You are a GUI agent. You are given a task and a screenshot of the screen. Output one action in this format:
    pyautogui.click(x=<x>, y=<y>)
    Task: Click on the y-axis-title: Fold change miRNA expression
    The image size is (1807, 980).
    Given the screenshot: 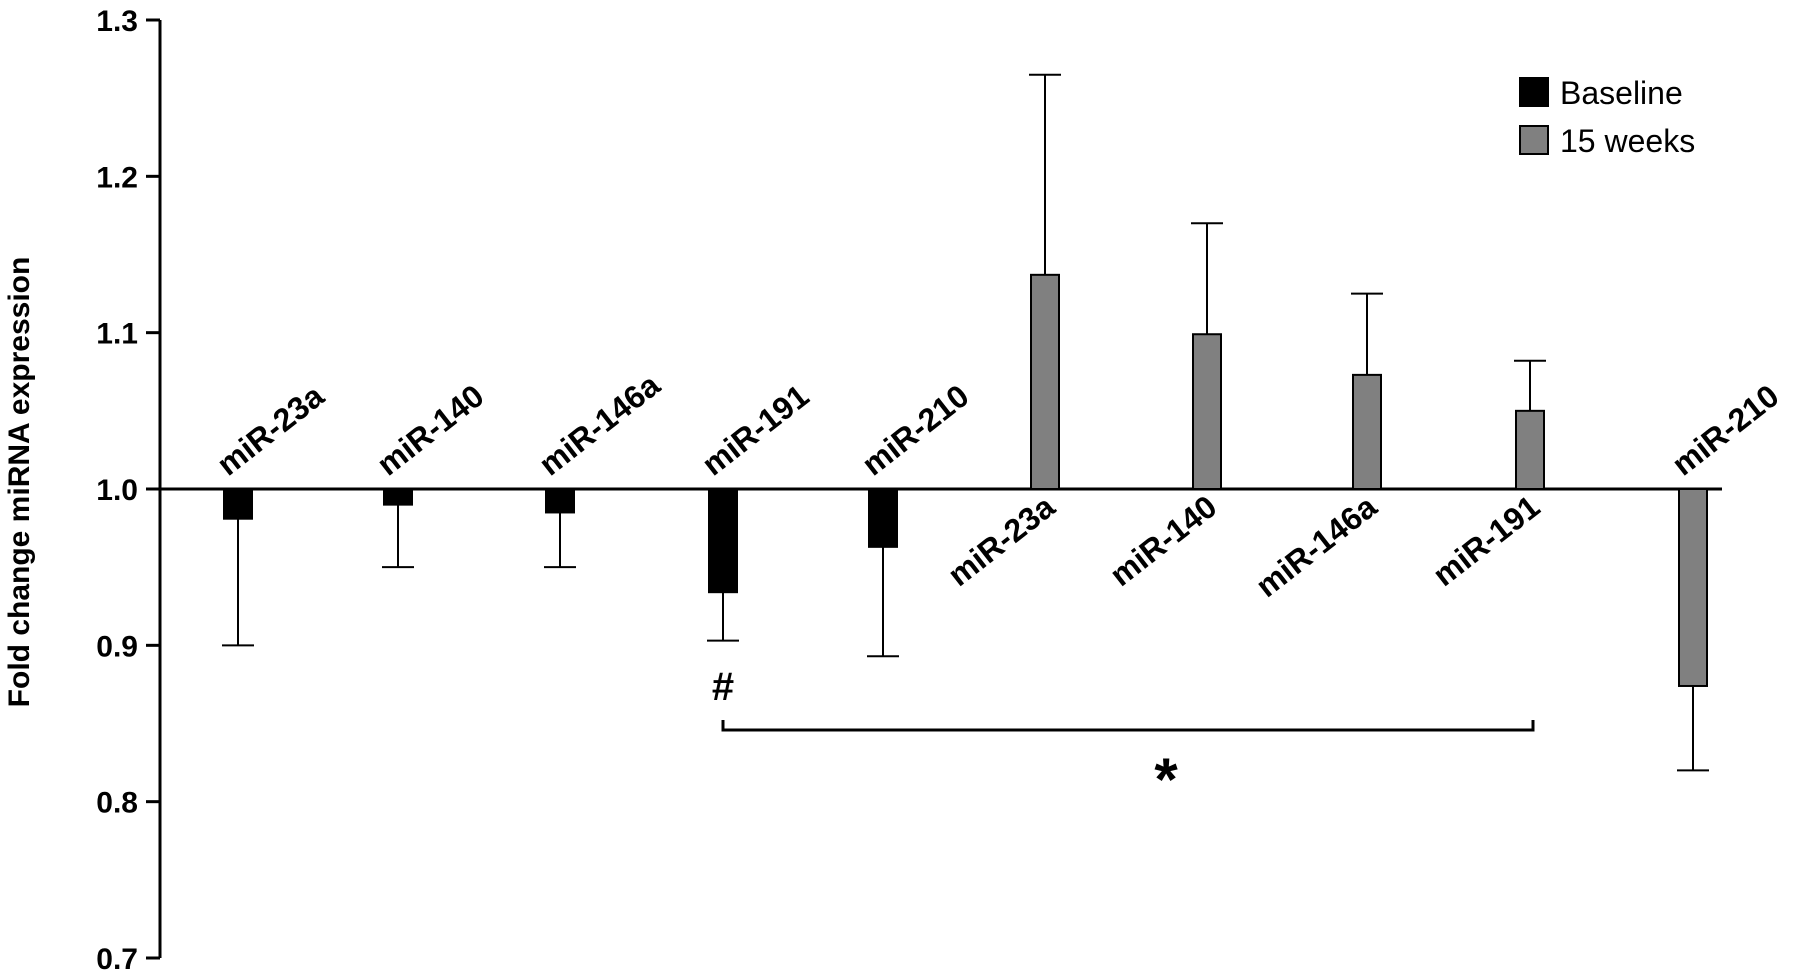 What is the action you would take?
    pyautogui.click(x=19, y=482)
    